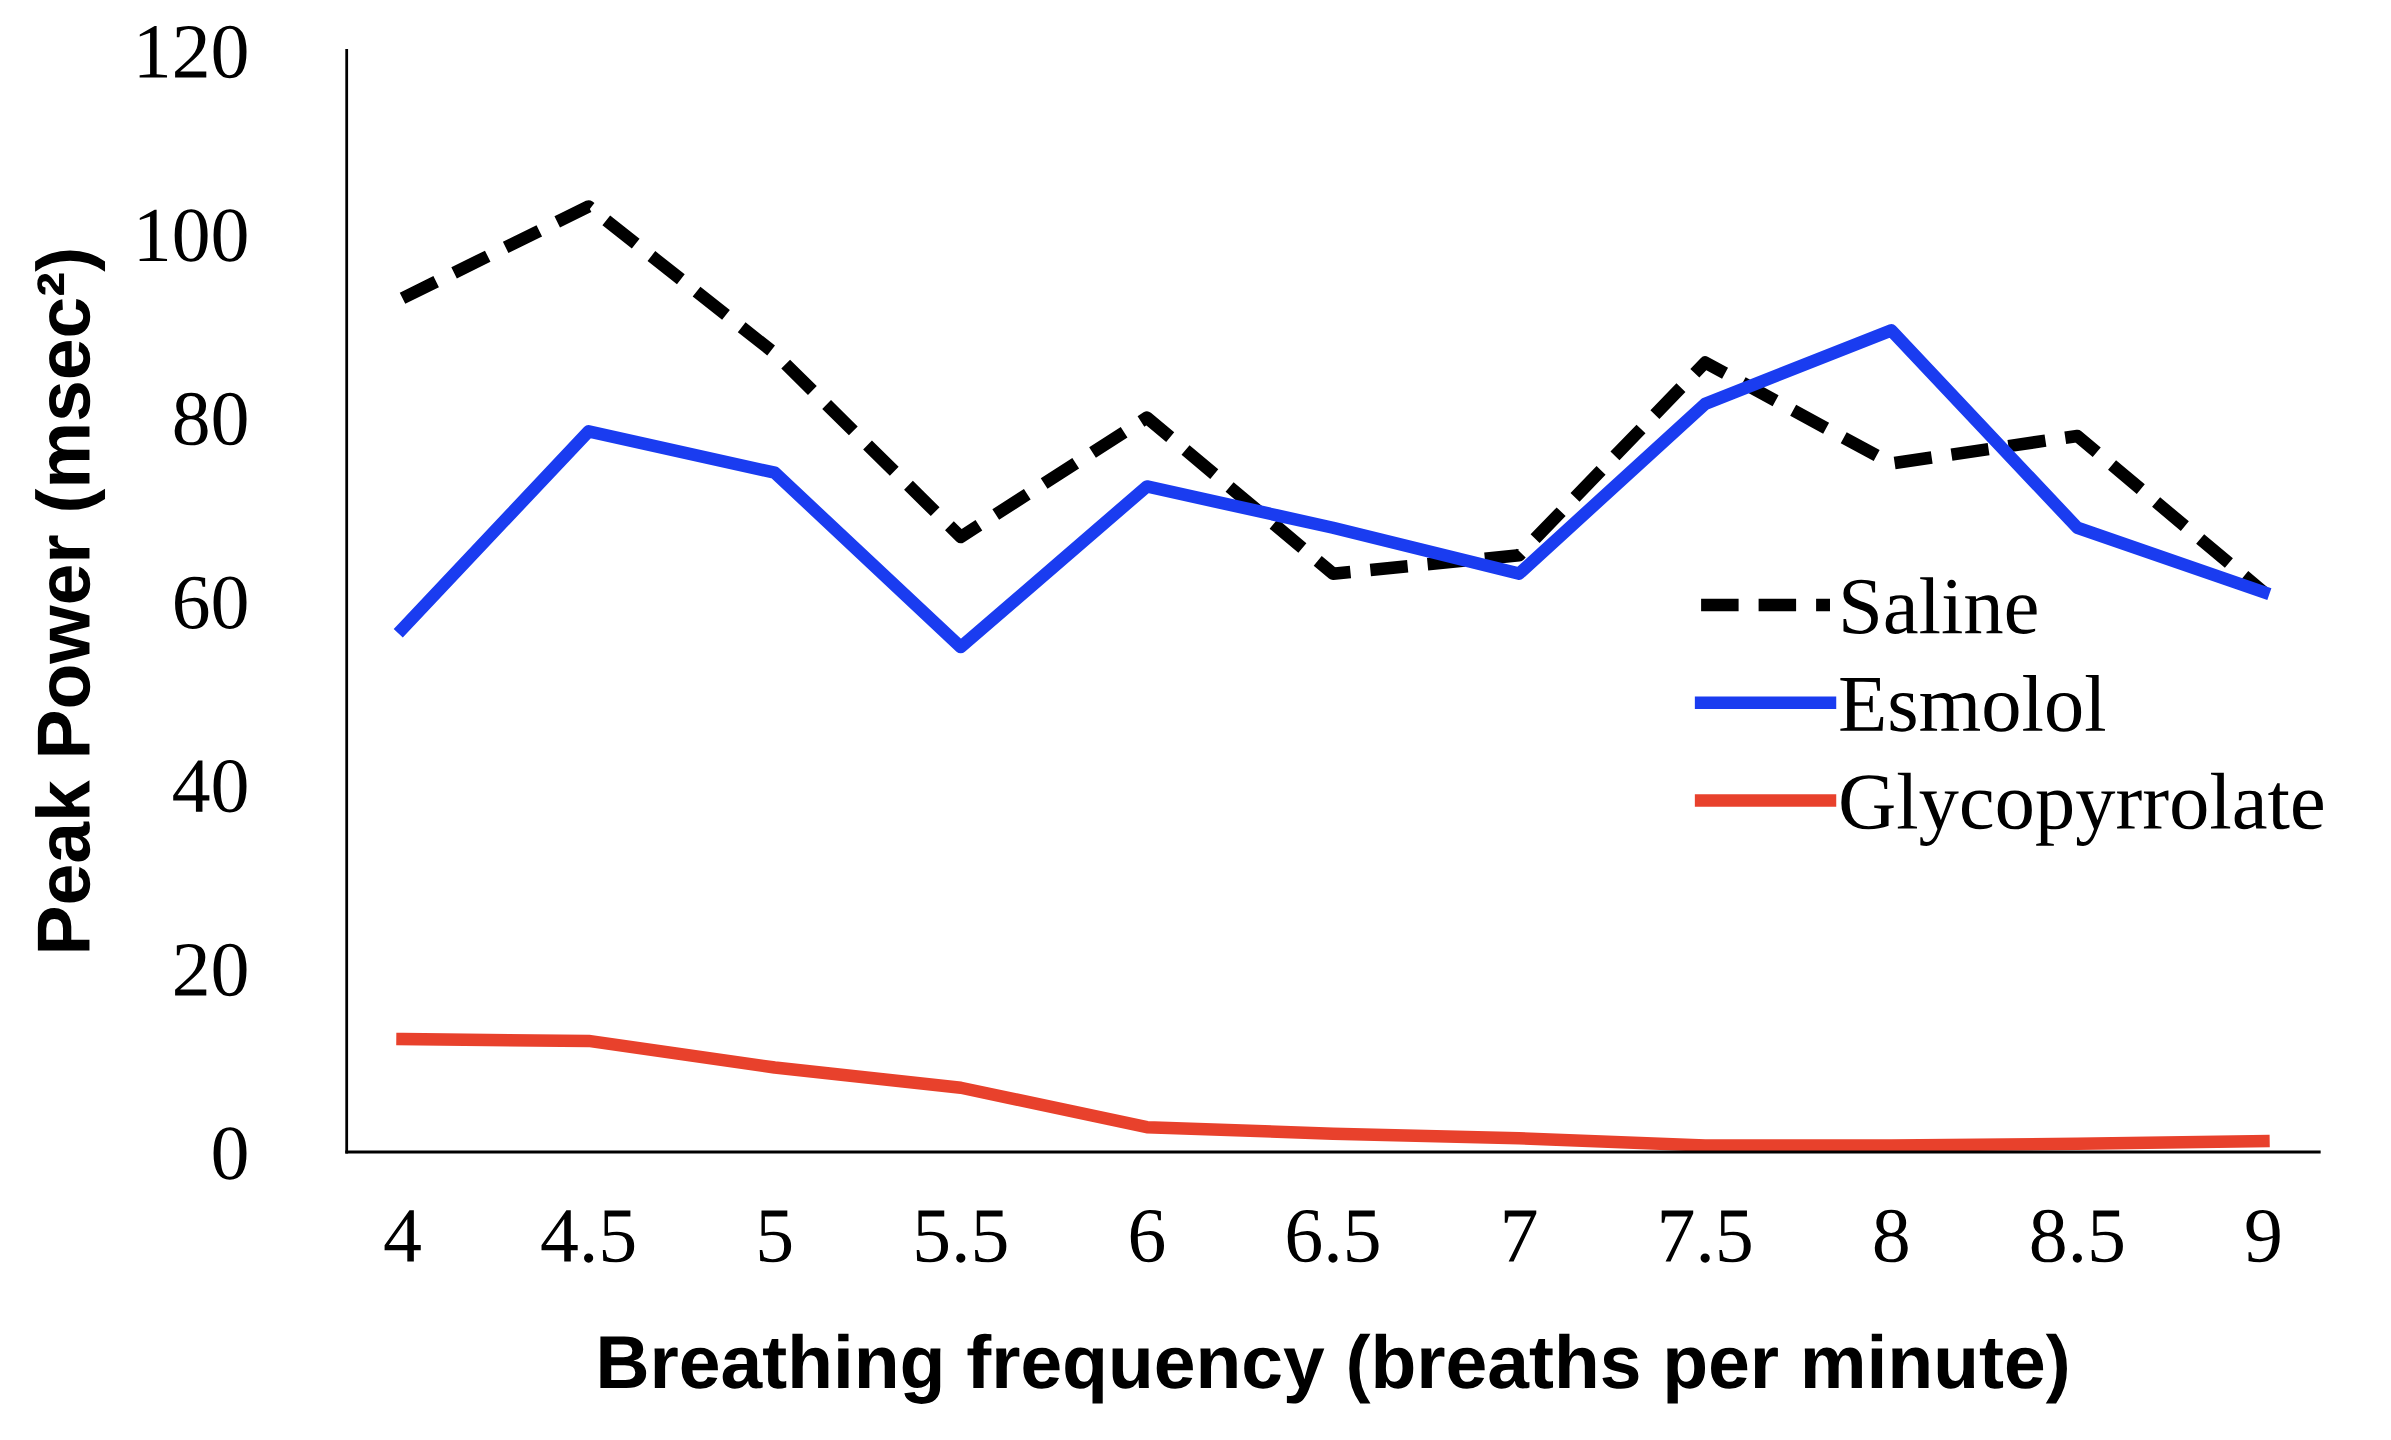 The height and width of the screenshot is (1440, 2391). What do you see at coordinates (588, 1236) in the screenshot?
I see `x-tick-label: 4.5` at bounding box center [588, 1236].